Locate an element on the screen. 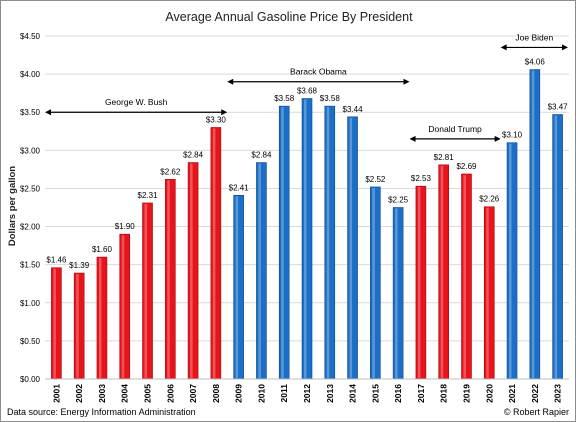  x-tick-label: 2016 is located at coordinates (398, 393).